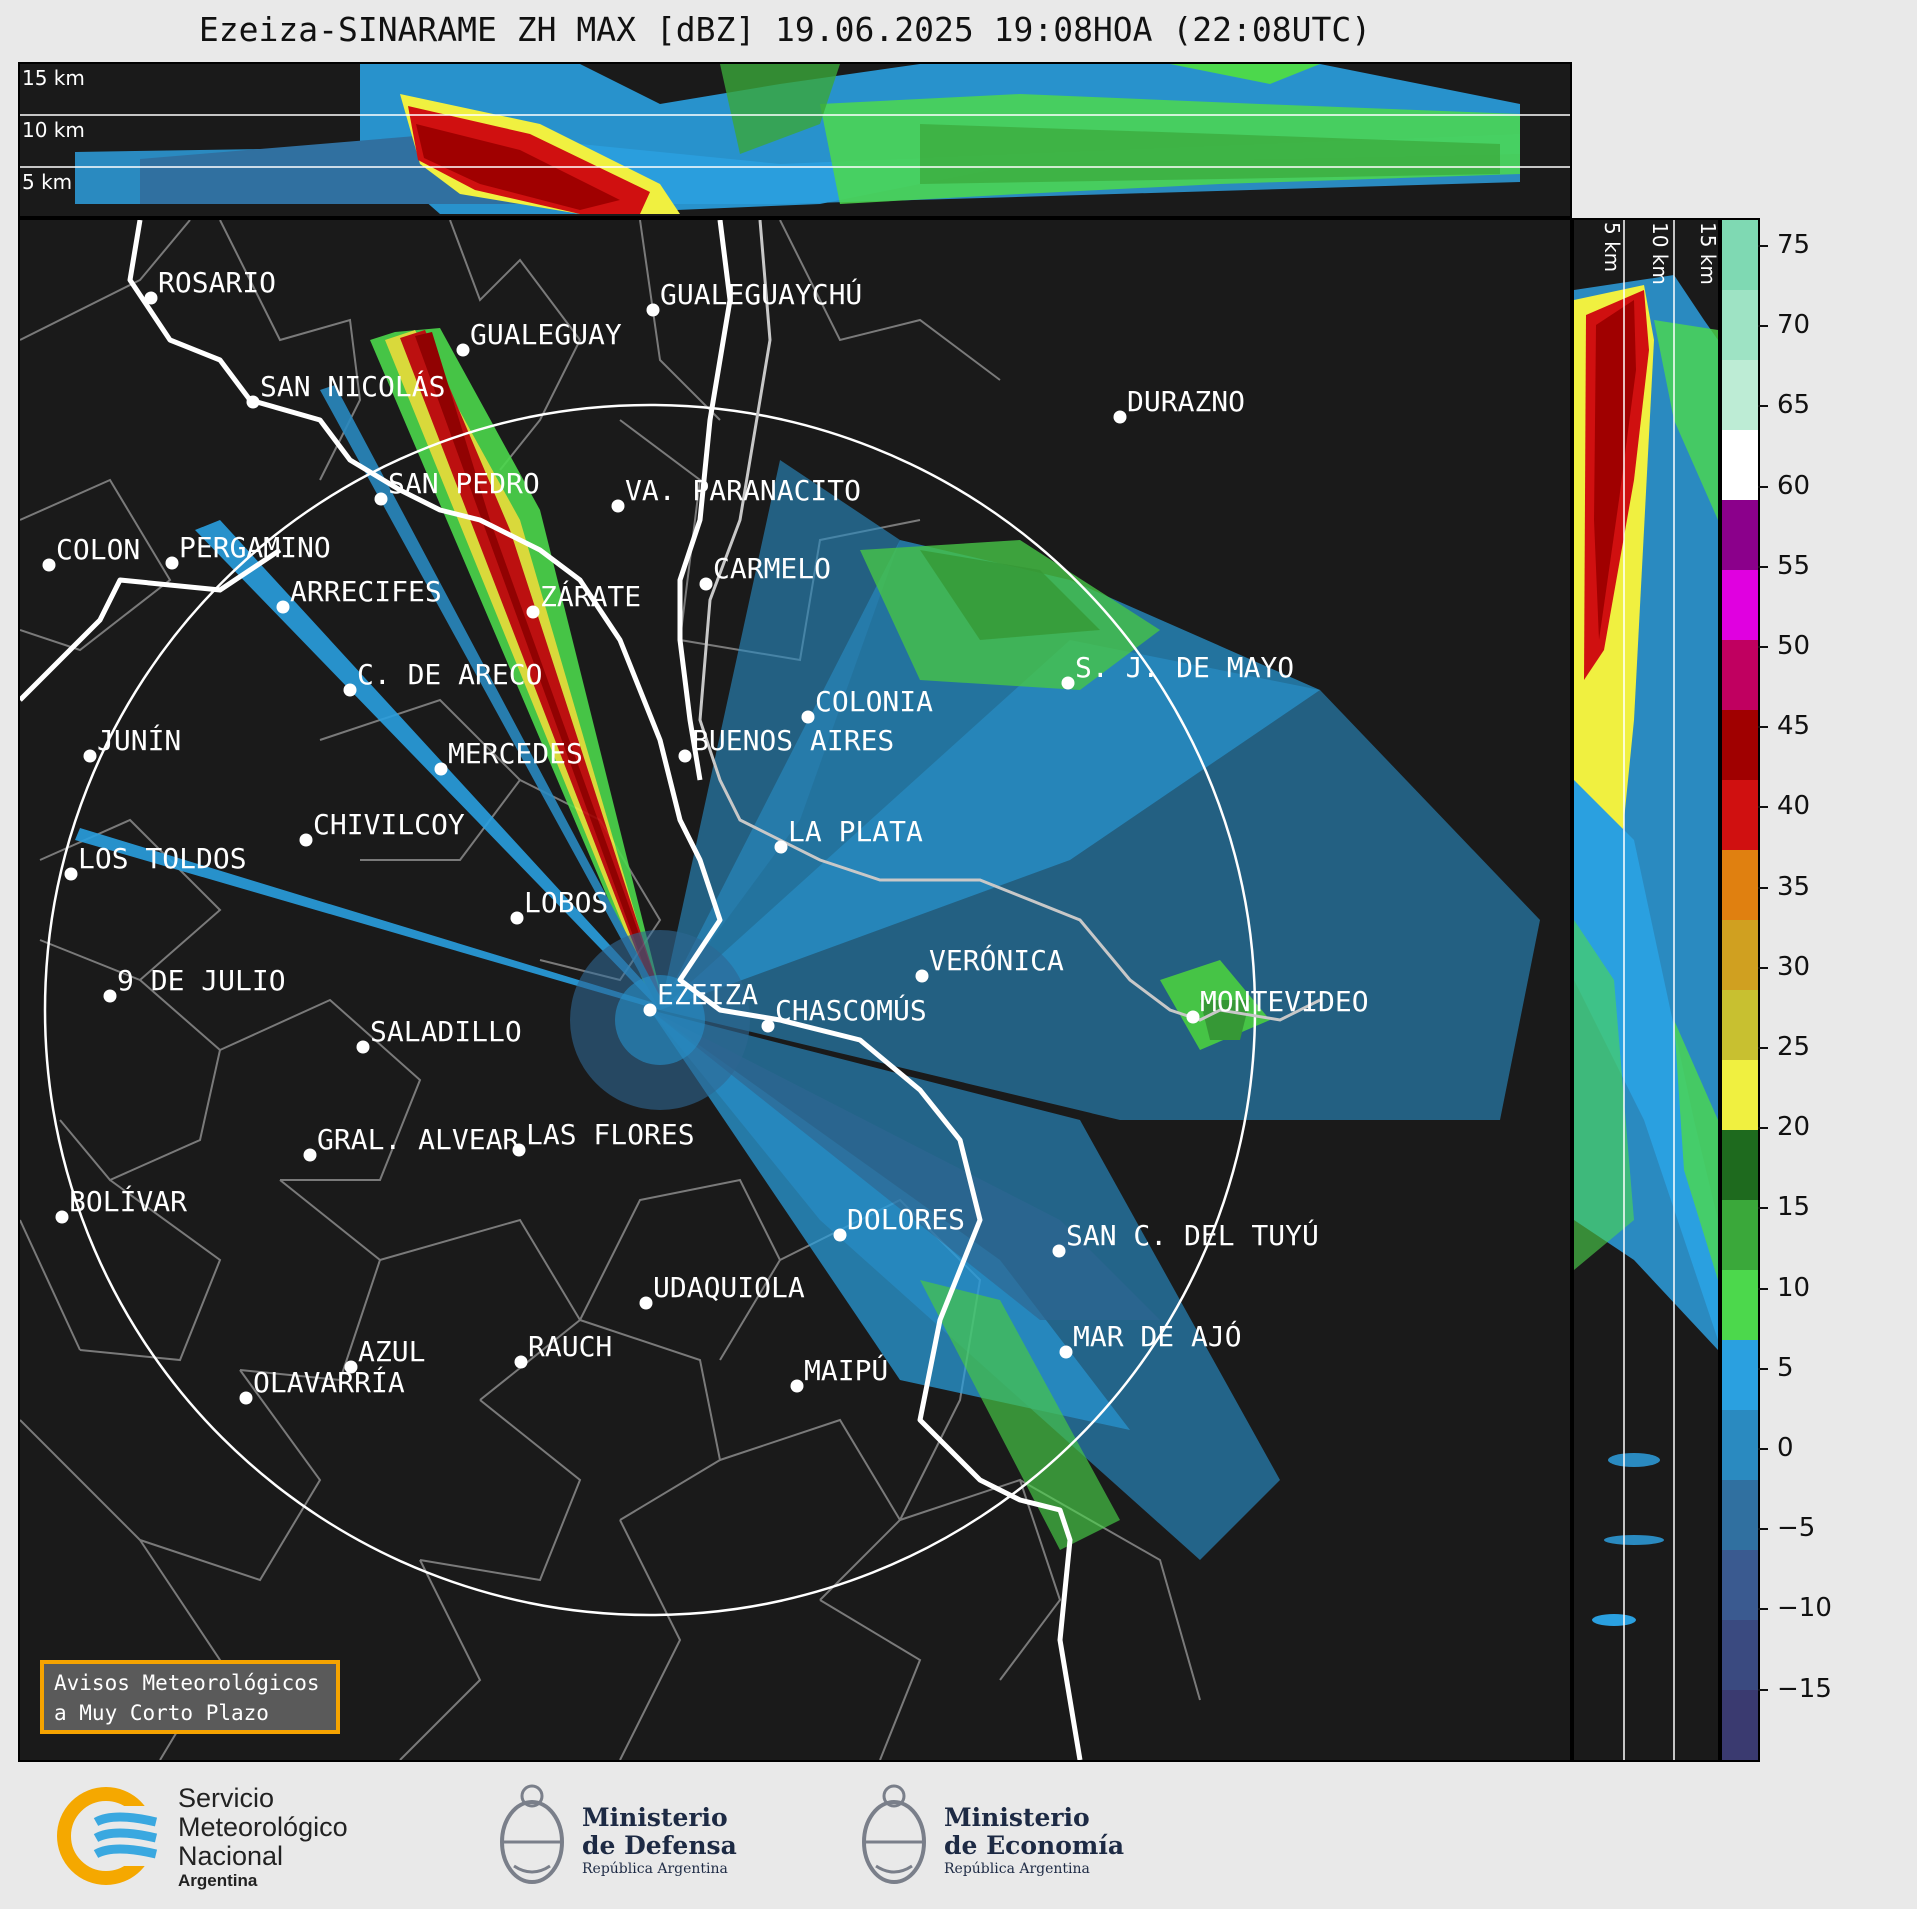  What do you see at coordinates (1794, 245) in the screenshot?
I see `colorbar-tick-label: 75` at bounding box center [1794, 245].